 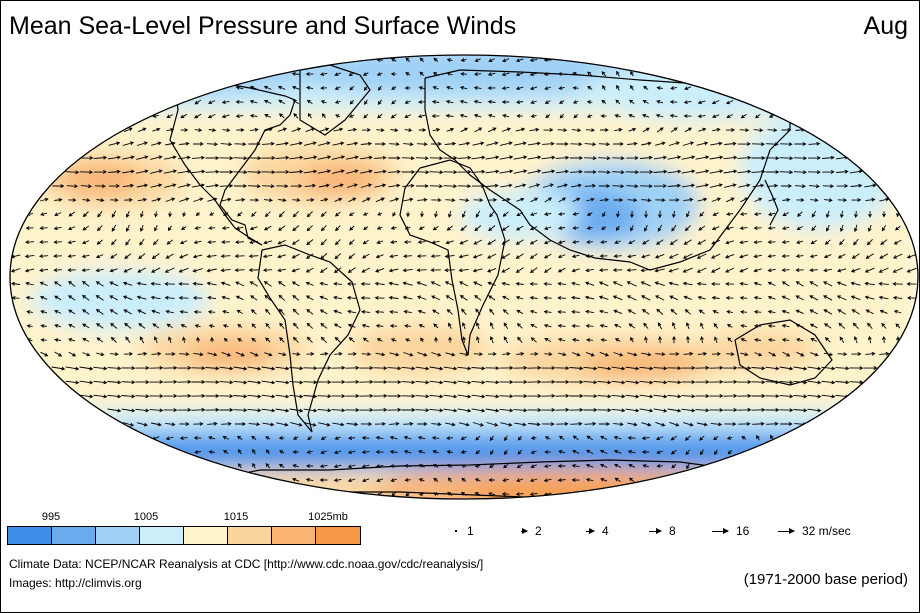 I want to click on wind-key-8: 8, so click(x=662, y=531).